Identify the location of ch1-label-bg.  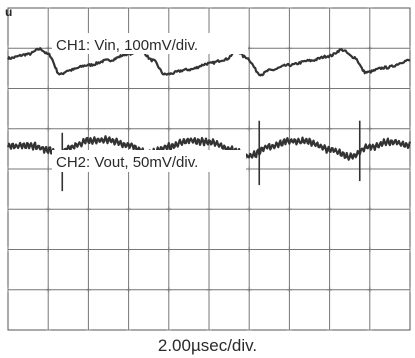
(150, 43).